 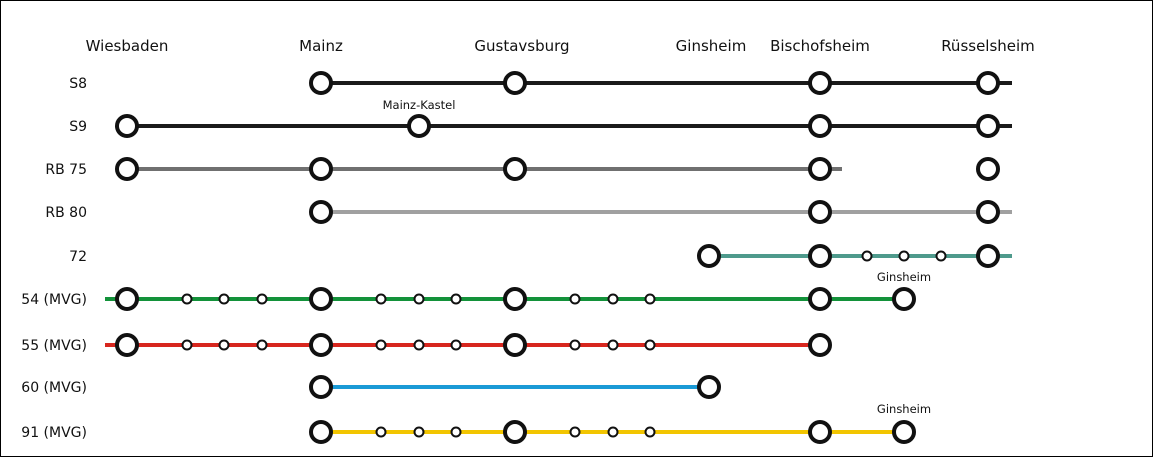 I want to click on route-line-0: S8, so click(x=540, y=83).